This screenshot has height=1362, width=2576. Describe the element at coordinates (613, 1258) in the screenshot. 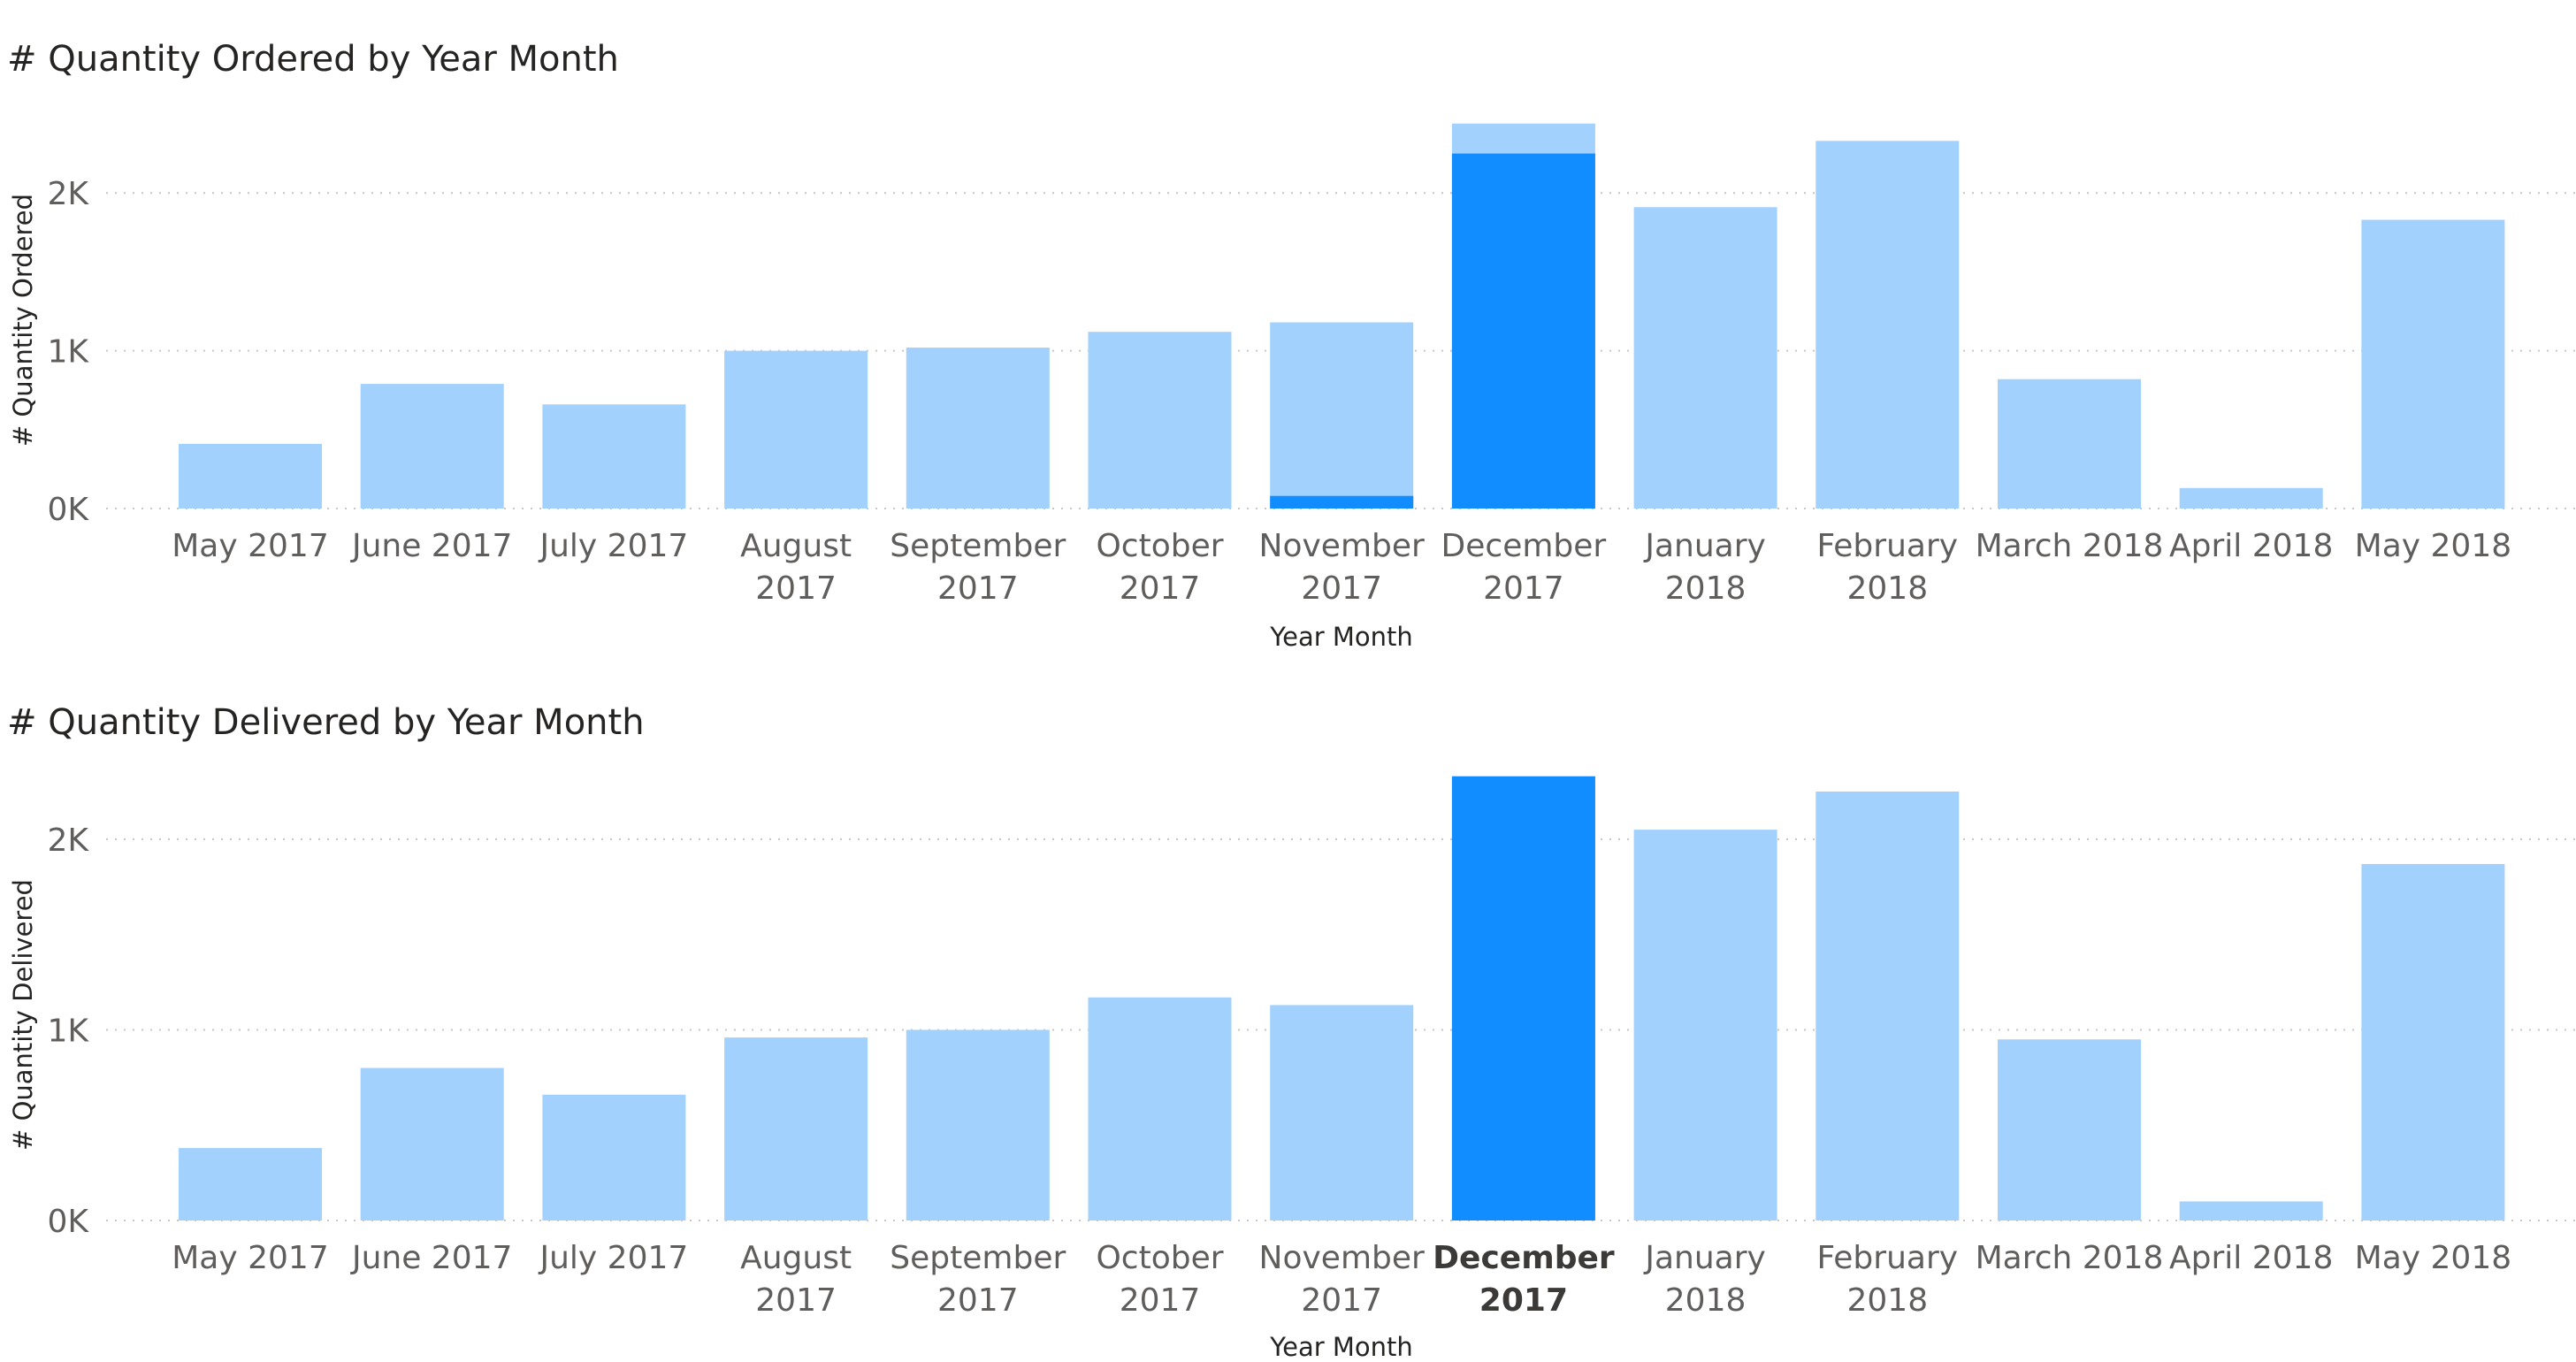

I see `delivered-x-tick-label: July 2017` at that location.